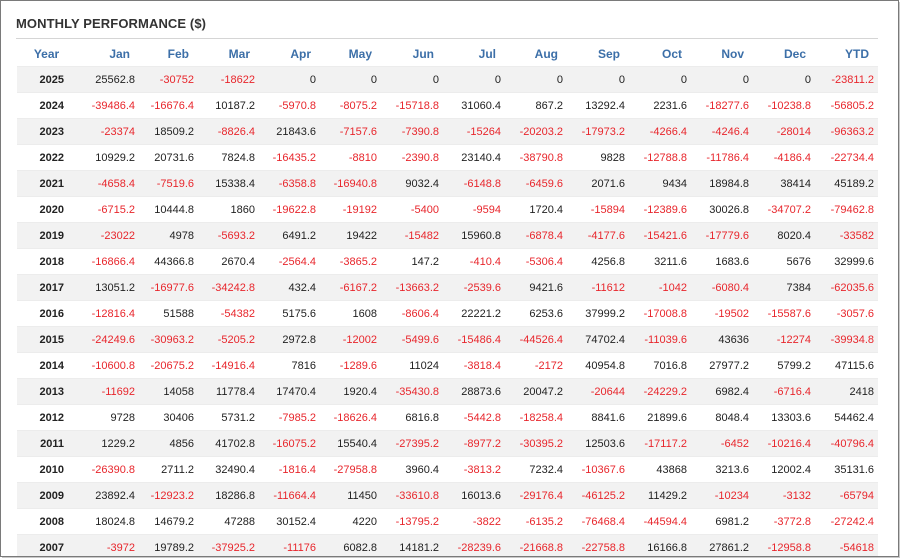  What do you see at coordinates (660, 209) in the screenshot?
I see `month-value-cell: -12389.6` at bounding box center [660, 209].